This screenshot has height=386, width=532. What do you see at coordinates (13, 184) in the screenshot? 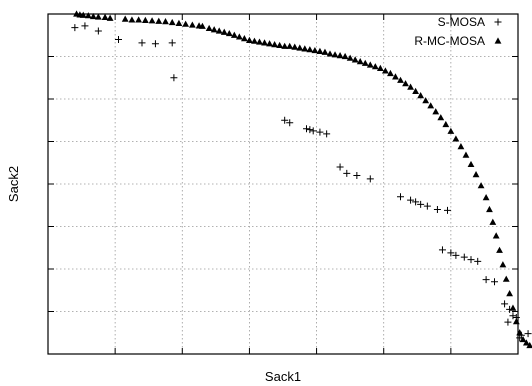
I see `y-axis-title: Sack2` at bounding box center [13, 184].